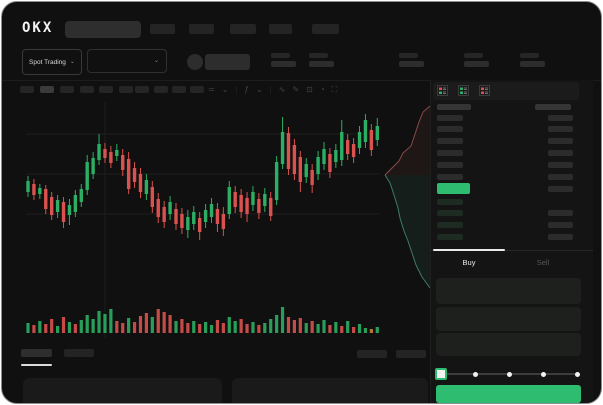 This screenshot has width=603, height=405. What do you see at coordinates (246, 89) in the screenshot?
I see `indicators-icon: ƒ` at bounding box center [246, 89].